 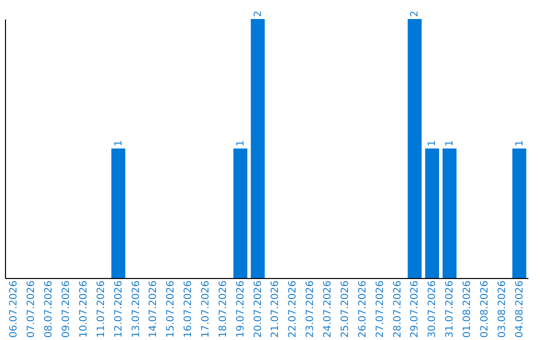 What do you see at coordinates (84, 309) in the screenshot?
I see `x-tick-label: 10.07.2026` at bounding box center [84, 309].